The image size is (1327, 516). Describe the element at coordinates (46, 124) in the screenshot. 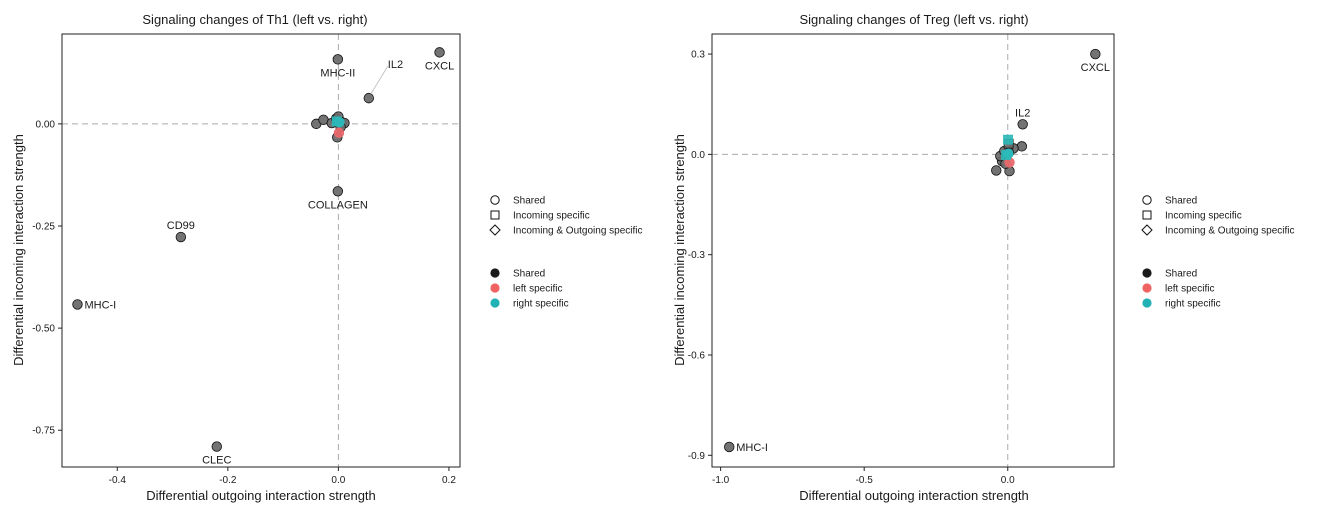

I see `y-tick-label: 0.00` at that location.